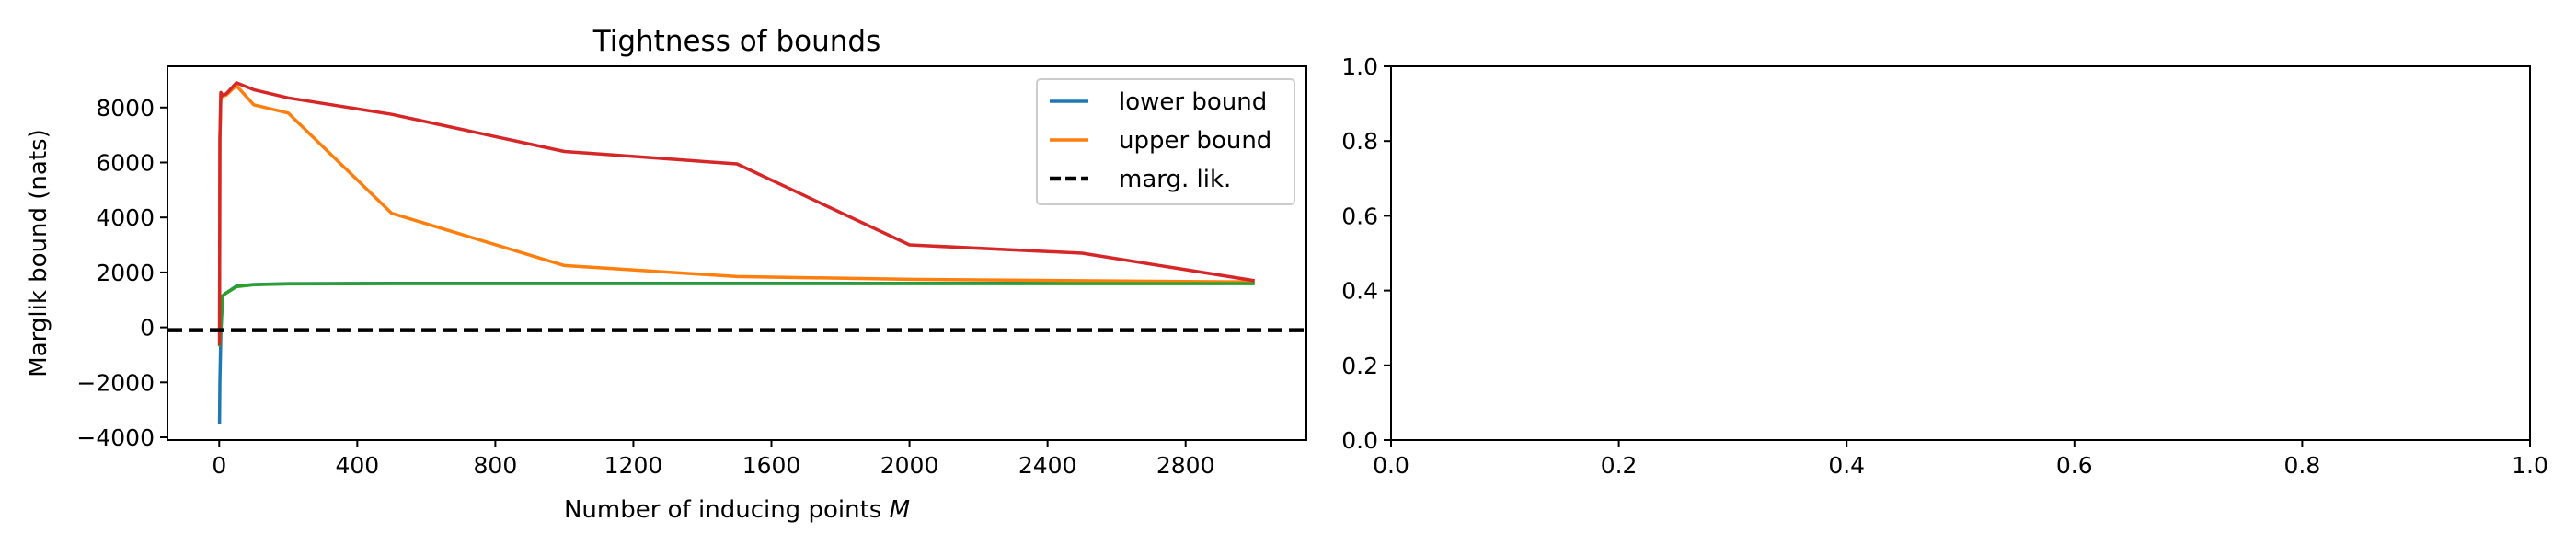 This screenshot has width=2576, height=557. I want to click on x-tick-label: 1600, so click(771, 465).